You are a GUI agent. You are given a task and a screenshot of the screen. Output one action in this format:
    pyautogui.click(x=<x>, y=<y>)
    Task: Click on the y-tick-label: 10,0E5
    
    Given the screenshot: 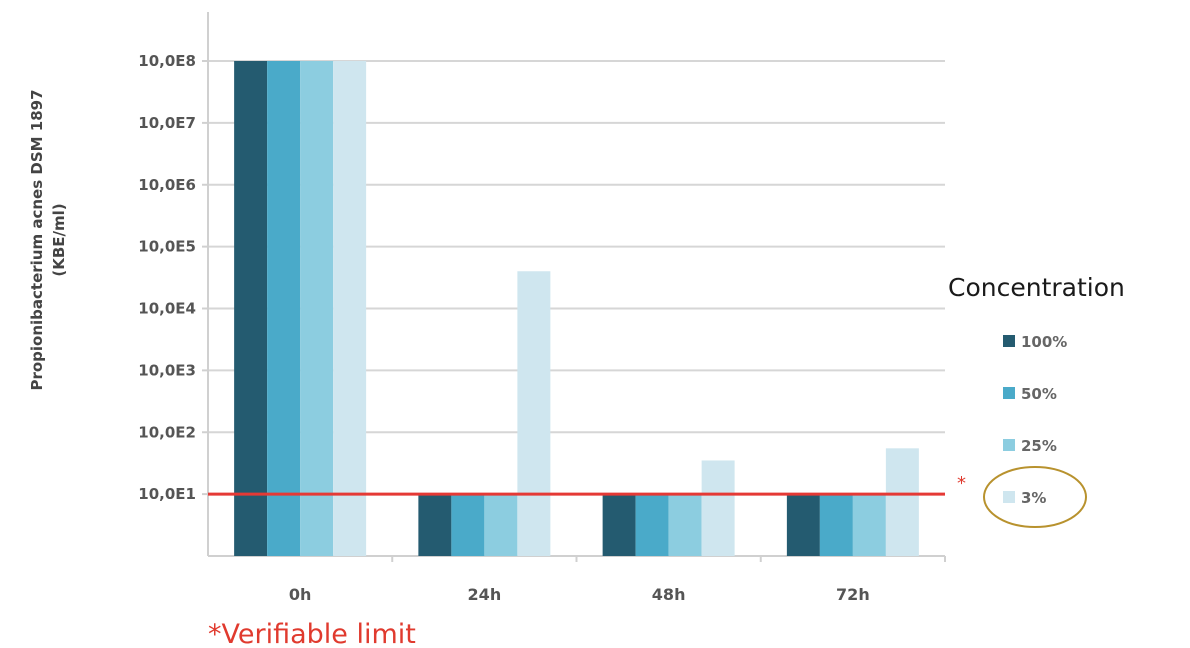 What is the action you would take?
    pyautogui.click(x=167, y=247)
    